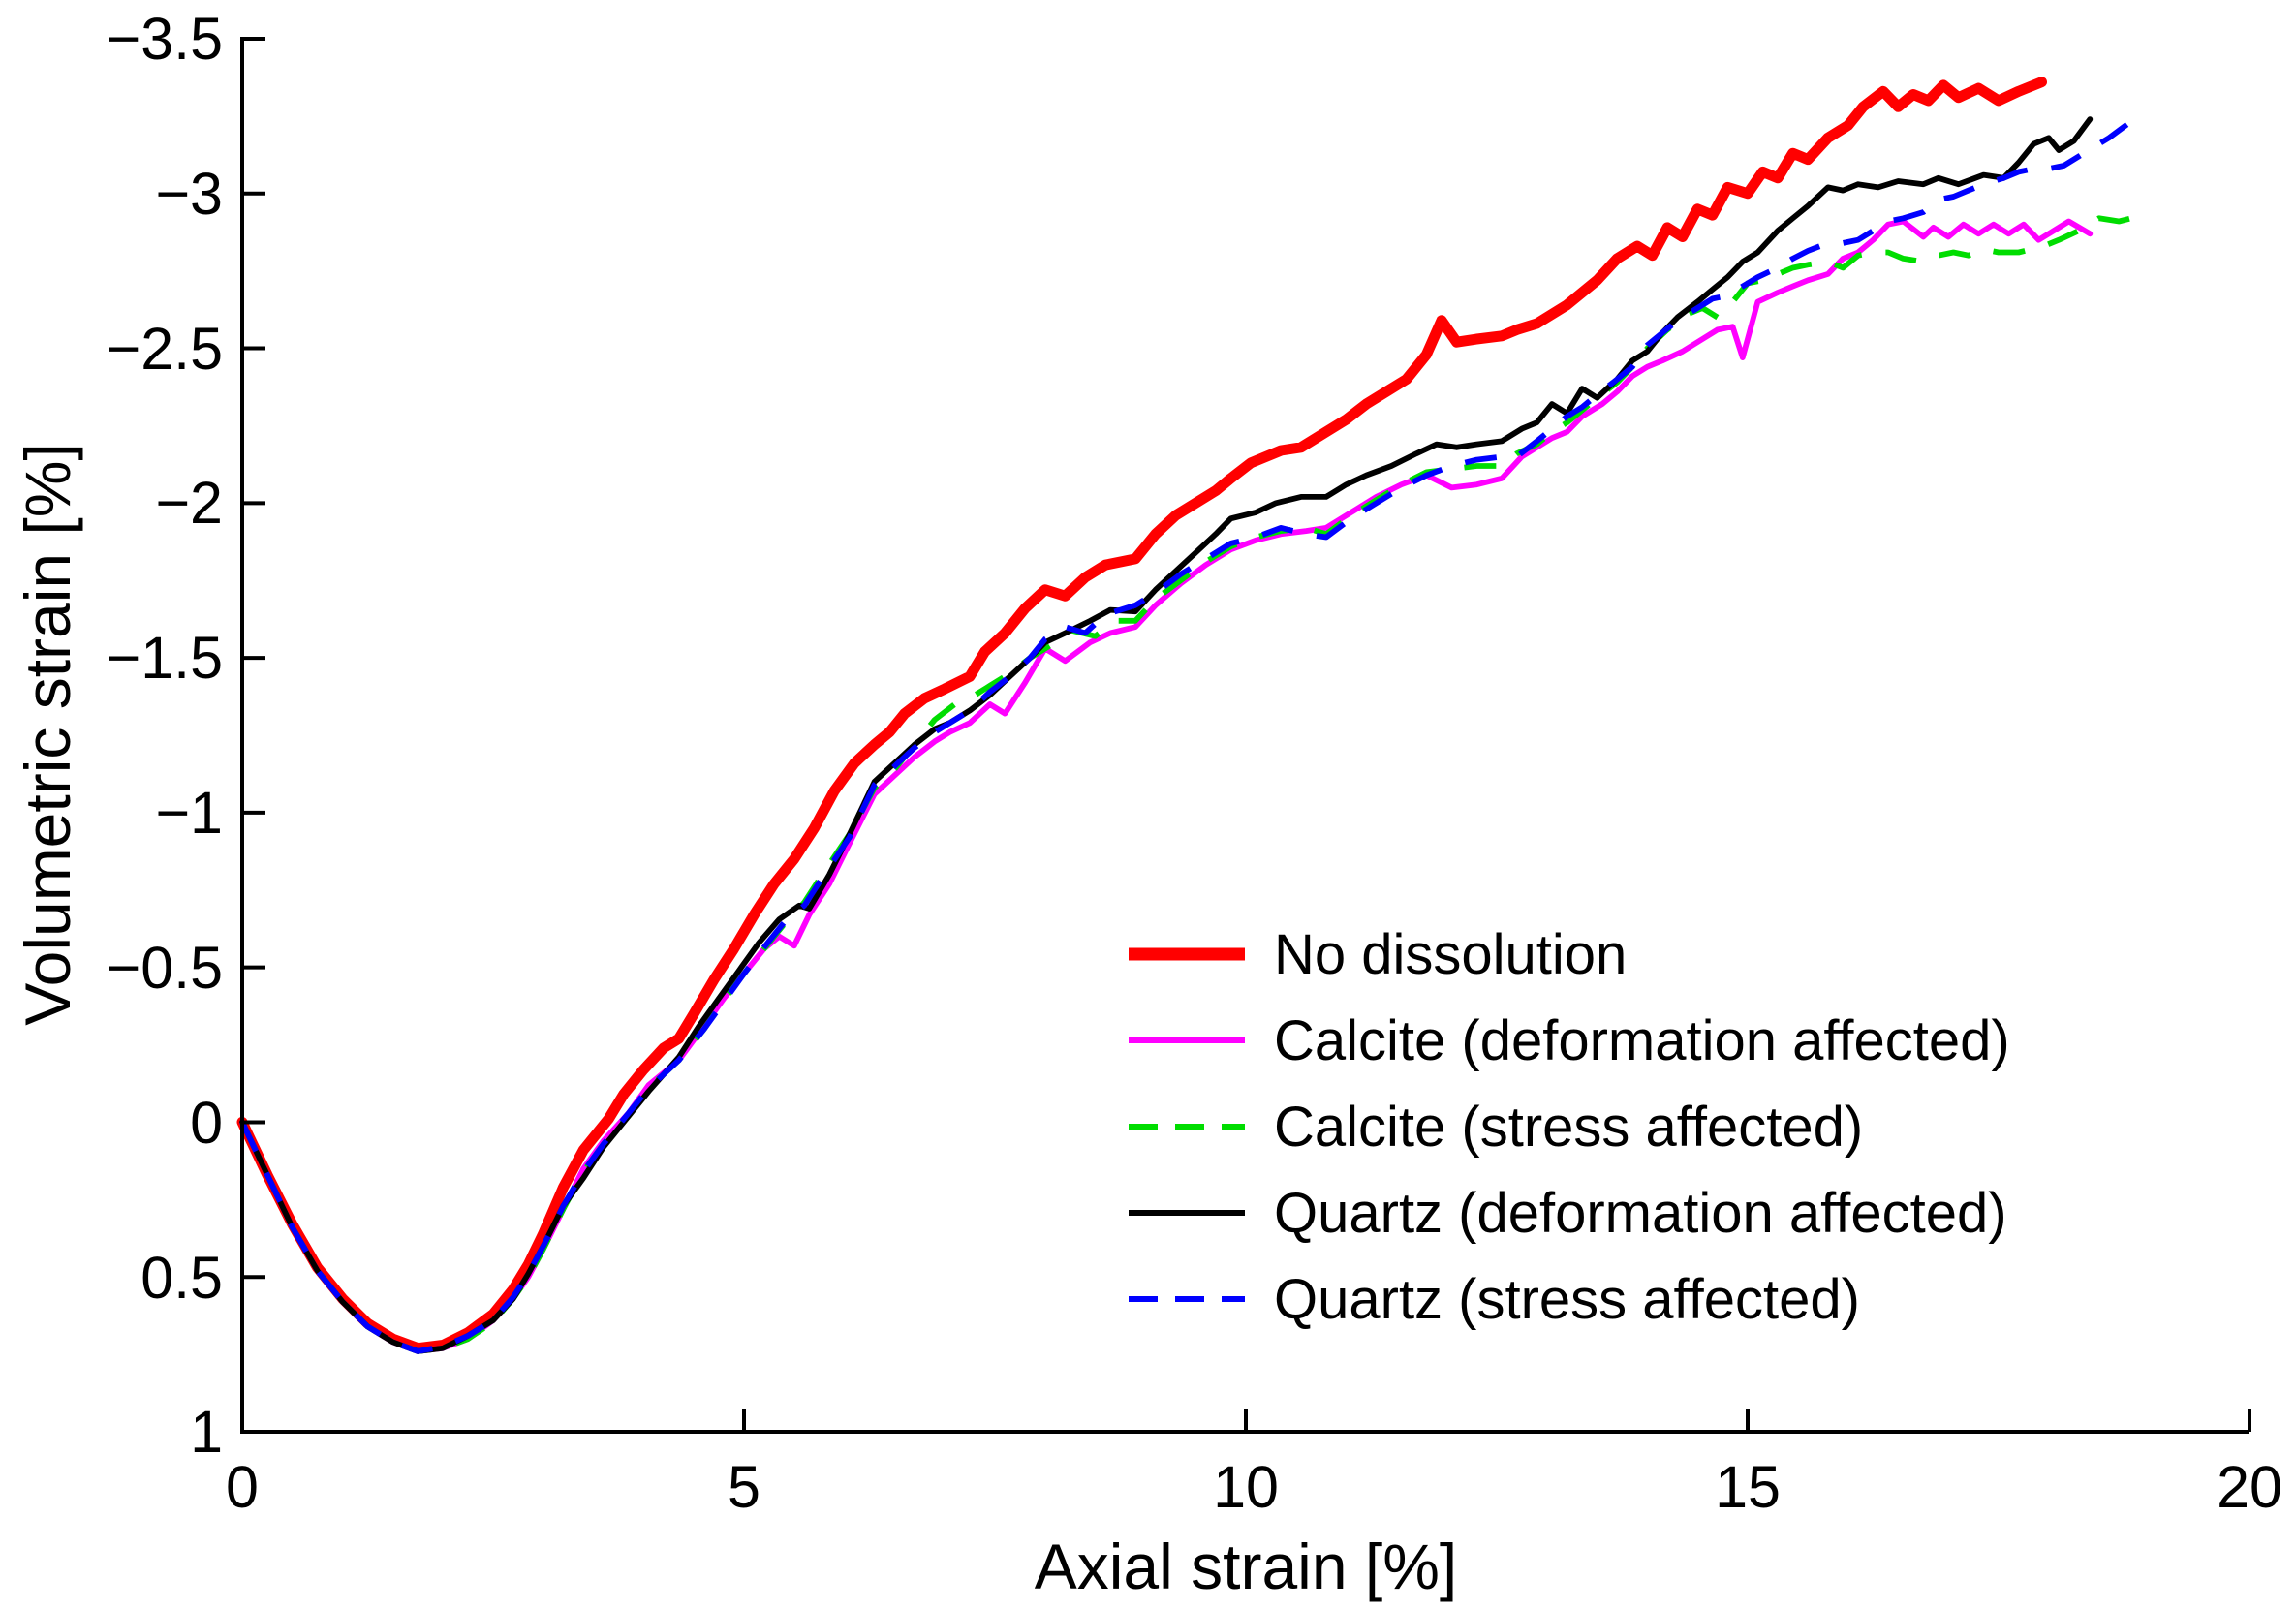 This screenshot has width=2296, height=1610. I want to click on legend-label: Quartz (stress affected), so click(1567, 1299).